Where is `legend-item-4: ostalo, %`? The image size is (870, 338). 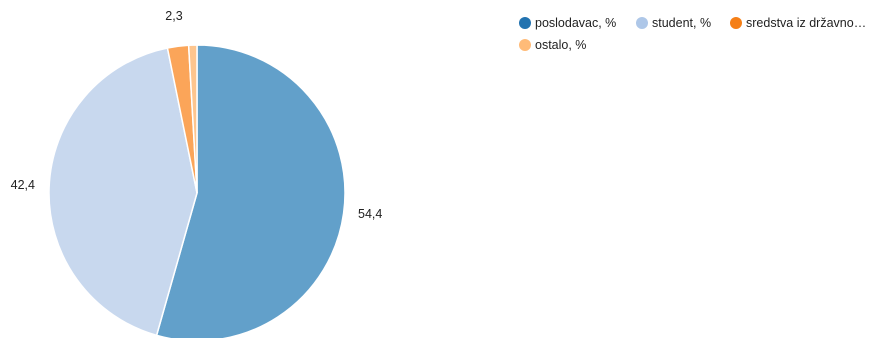 legend-item-4: ostalo, % is located at coordinates (552, 45).